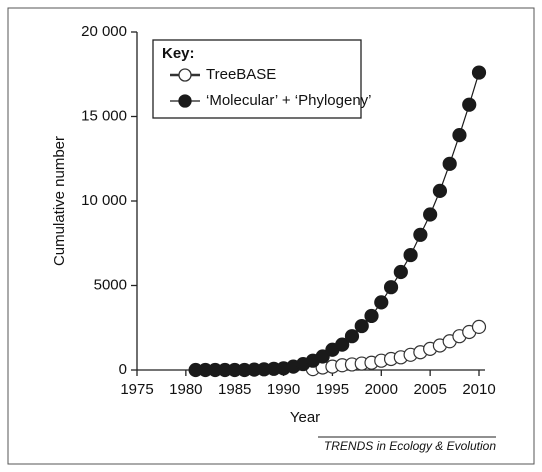 The height and width of the screenshot is (472, 542). Describe the element at coordinates (305, 417) in the screenshot. I see `x-axis-label: Year` at that location.